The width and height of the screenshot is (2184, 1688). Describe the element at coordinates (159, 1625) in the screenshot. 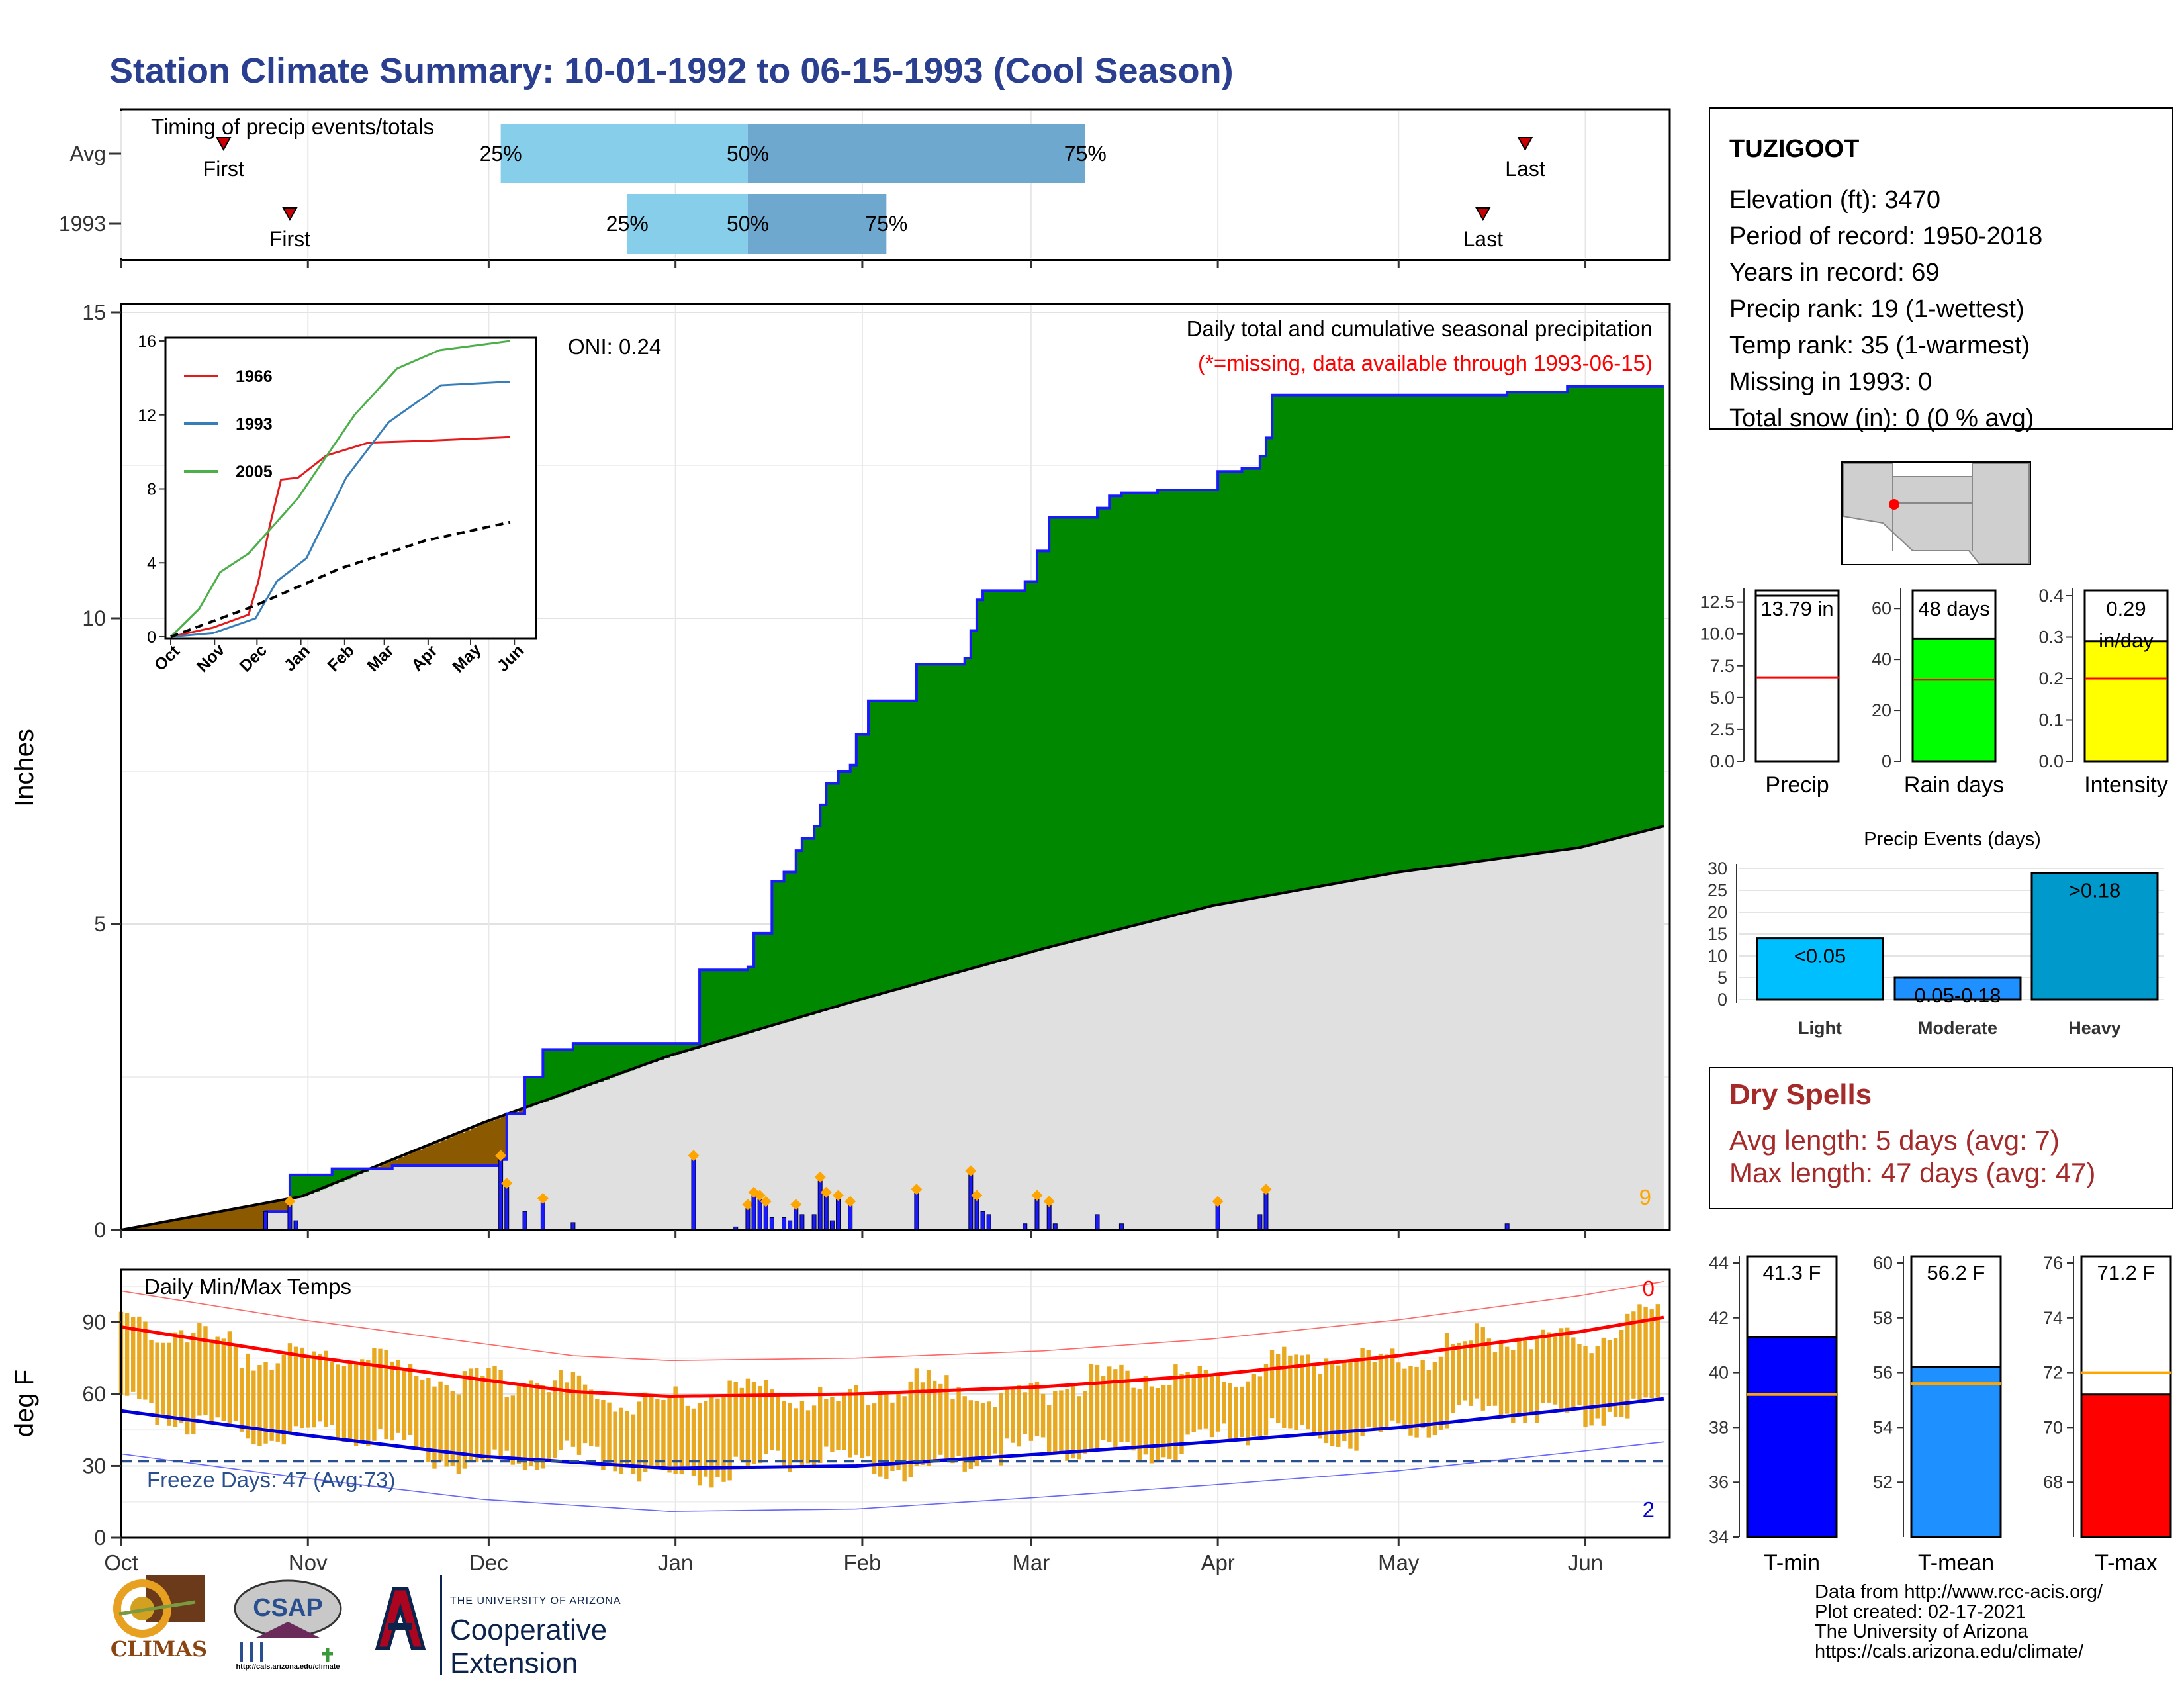

I see `climas-logo: CLIMAS` at that location.